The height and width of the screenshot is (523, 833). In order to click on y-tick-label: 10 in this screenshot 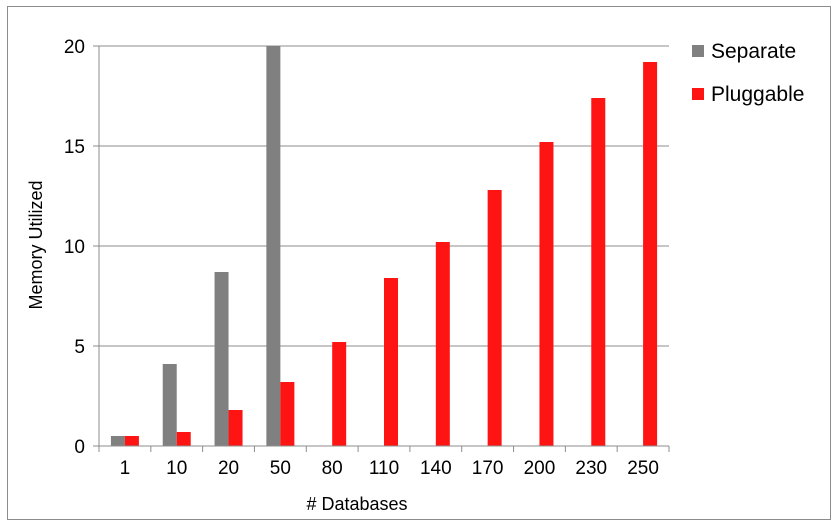, I will do `click(74, 247)`.